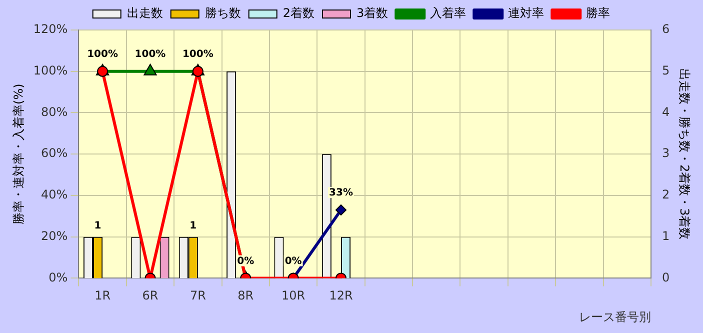 The image size is (703, 333). What do you see at coordinates (54, 153) in the screenshot?
I see `y-tick-label: 60%` at bounding box center [54, 153].